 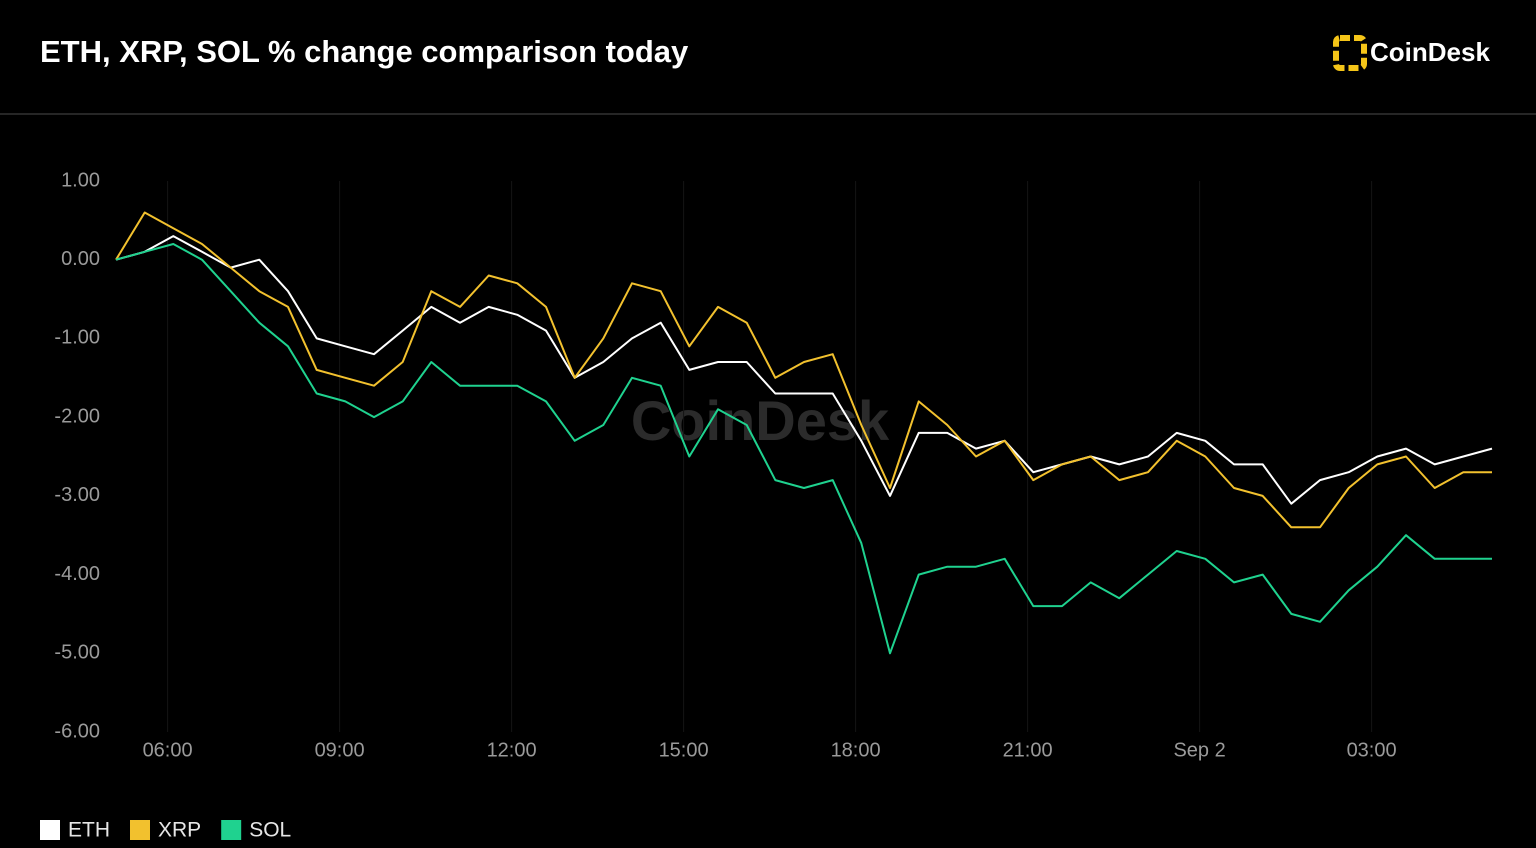 I want to click on logo: CoinDesk, so click(x=1411, y=53).